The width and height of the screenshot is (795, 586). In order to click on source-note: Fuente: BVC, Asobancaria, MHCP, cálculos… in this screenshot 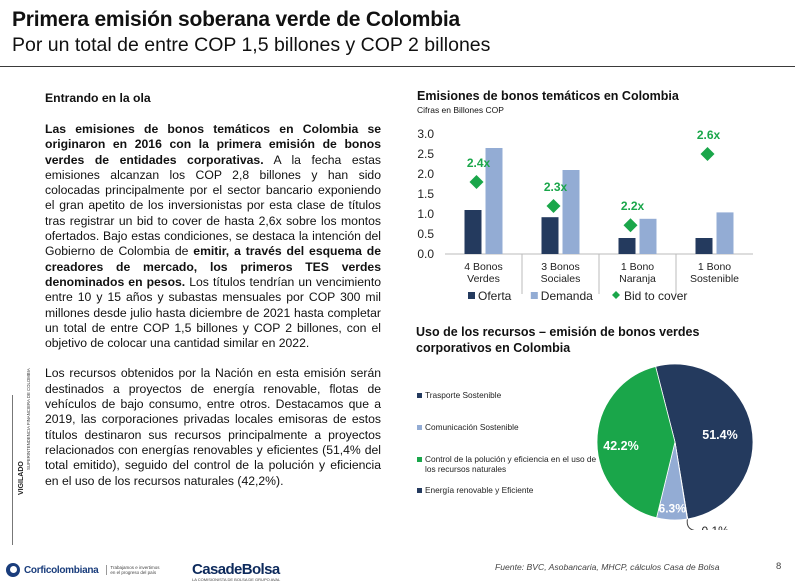, I will do `click(607, 567)`.